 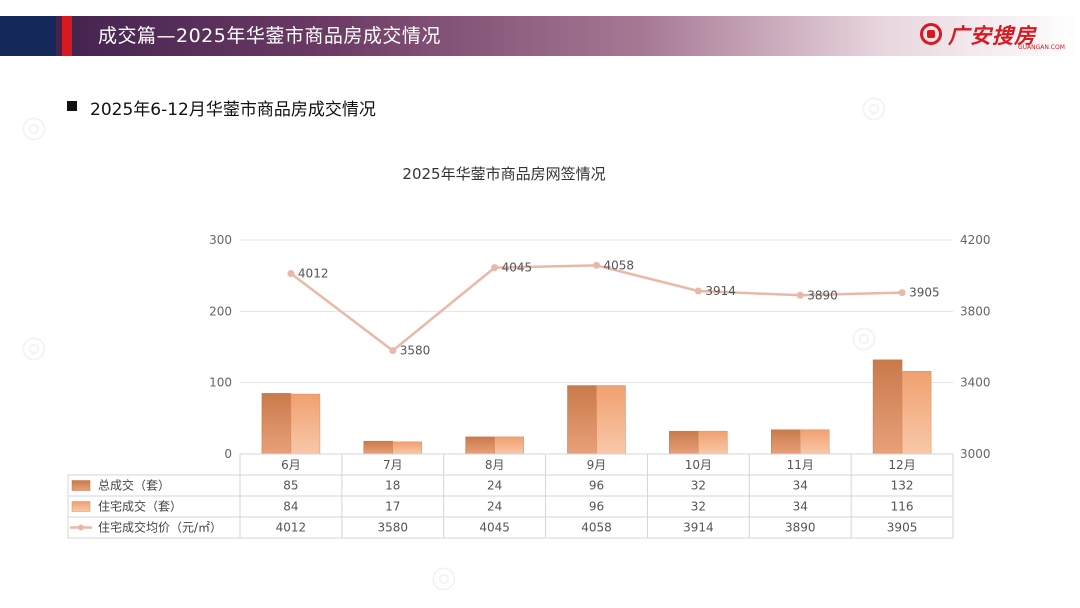 I want to click on left-axis-tick-label: 100, so click(x=220, y=383).